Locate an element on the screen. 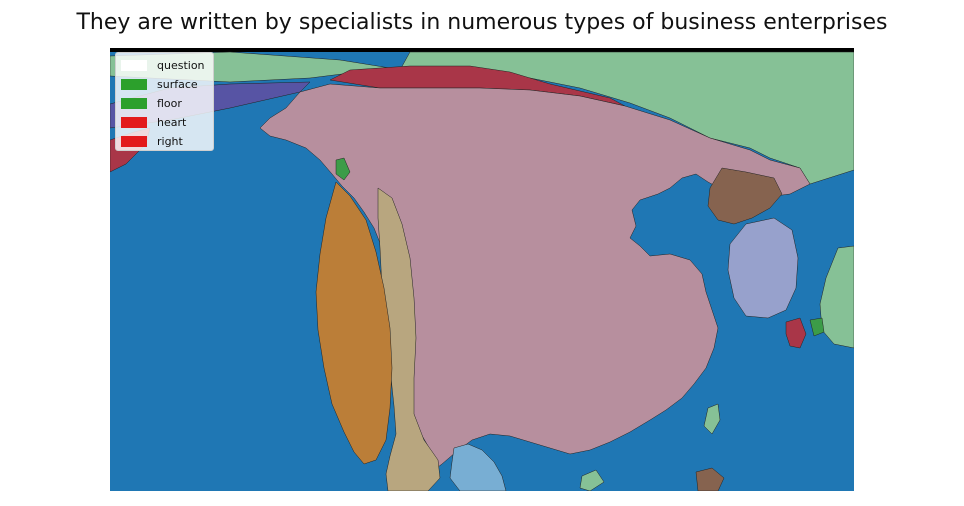 This screenshot has height=506, width=964. region-red-small is located at coordinates (796, 333).